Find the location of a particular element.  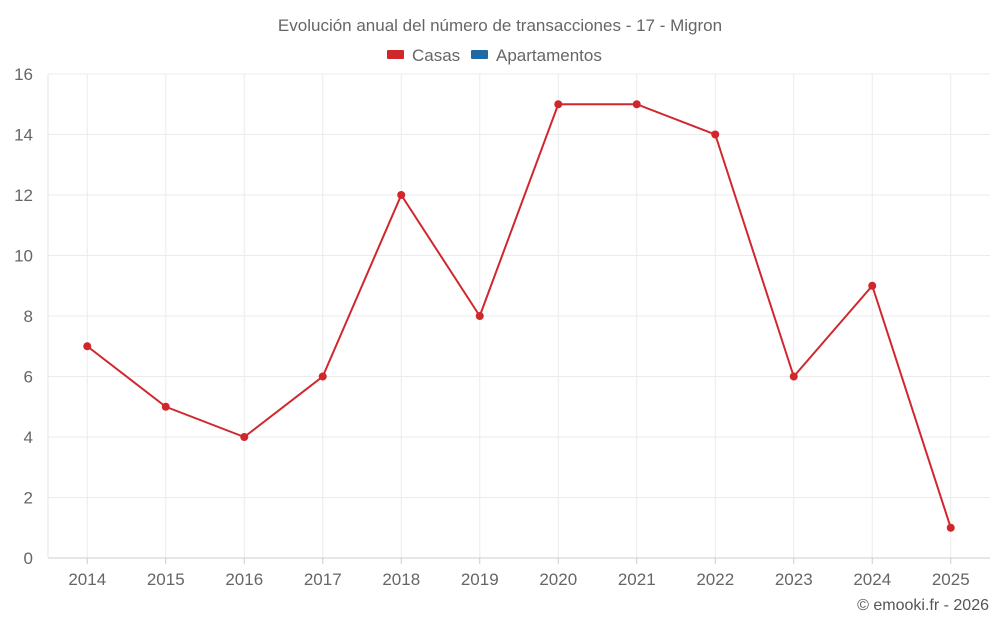

legend-item-apartamentos: Apartamentos is located at coordinates (536, 55).